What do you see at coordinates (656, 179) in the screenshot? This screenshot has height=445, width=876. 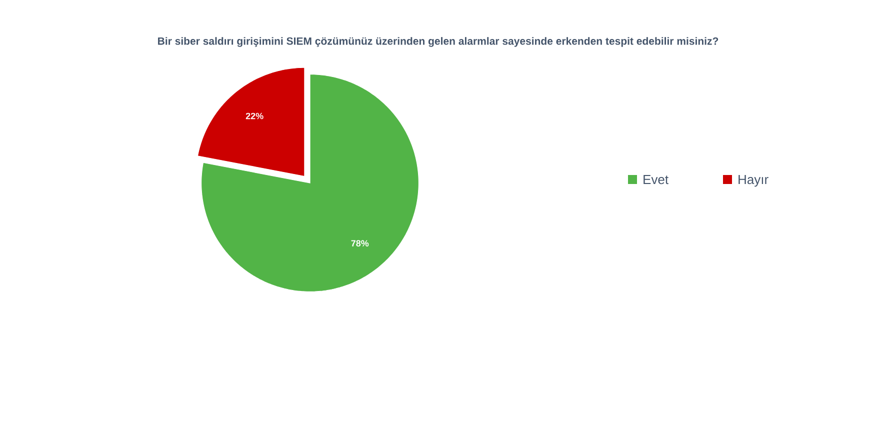 I see `legend-label: Evet` at bounding box center [656, 179].